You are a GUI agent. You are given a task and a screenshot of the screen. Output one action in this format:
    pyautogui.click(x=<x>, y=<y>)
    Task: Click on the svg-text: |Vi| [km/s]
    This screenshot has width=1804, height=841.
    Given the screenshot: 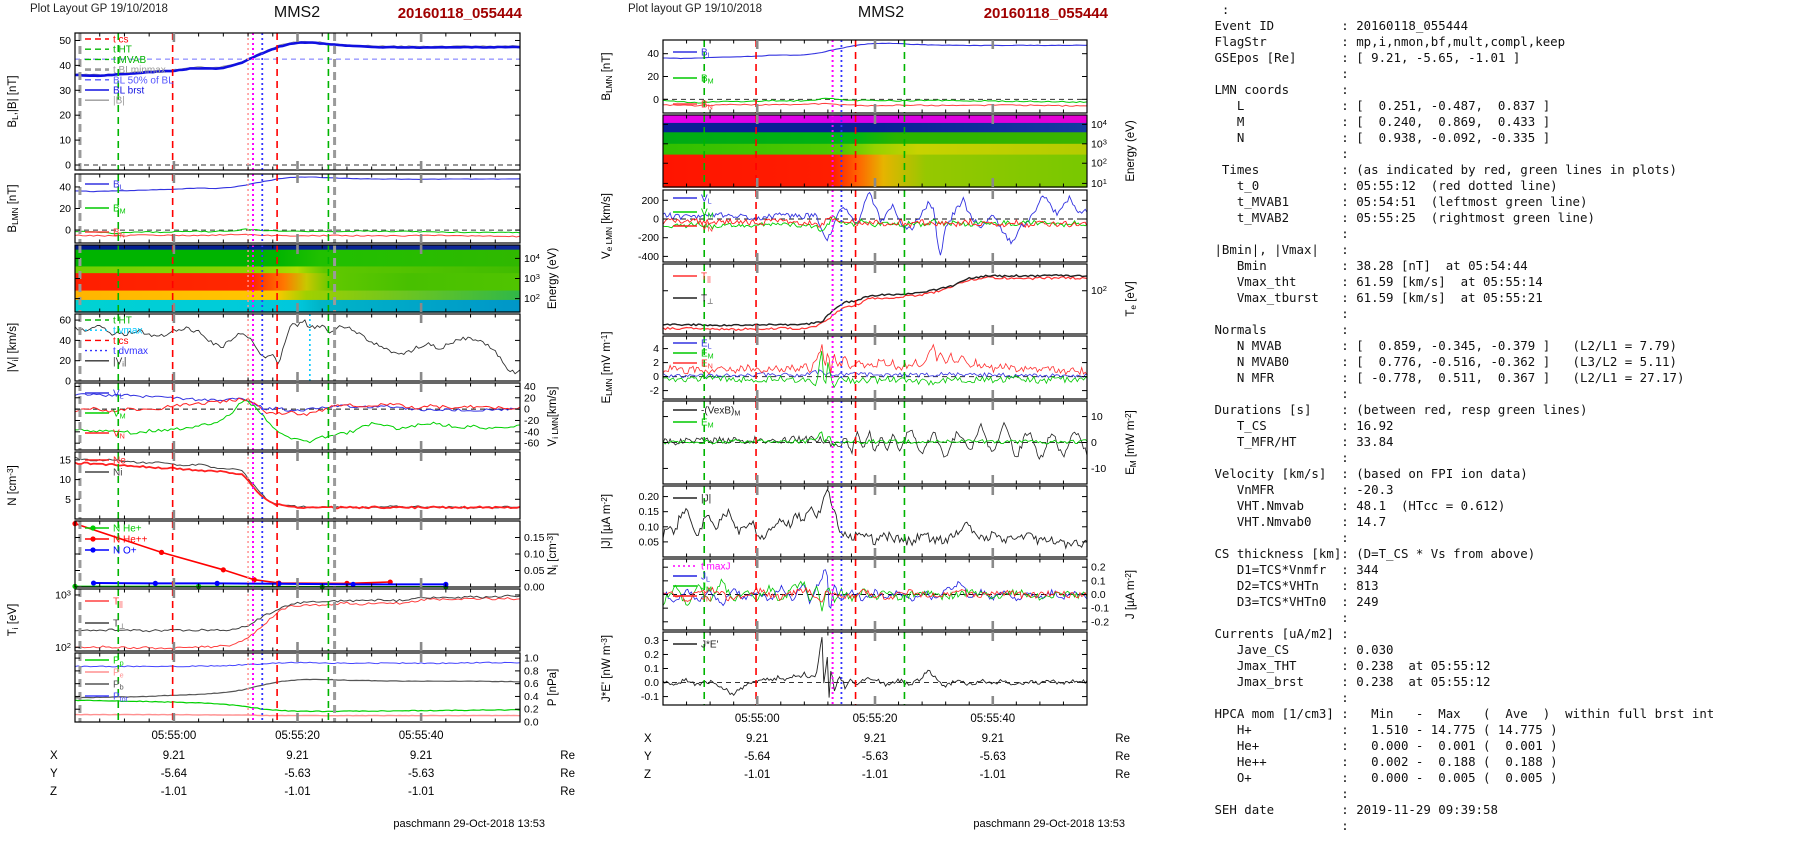 What is the action you would take?
    pyautogui.click(x=13, y=347)
    